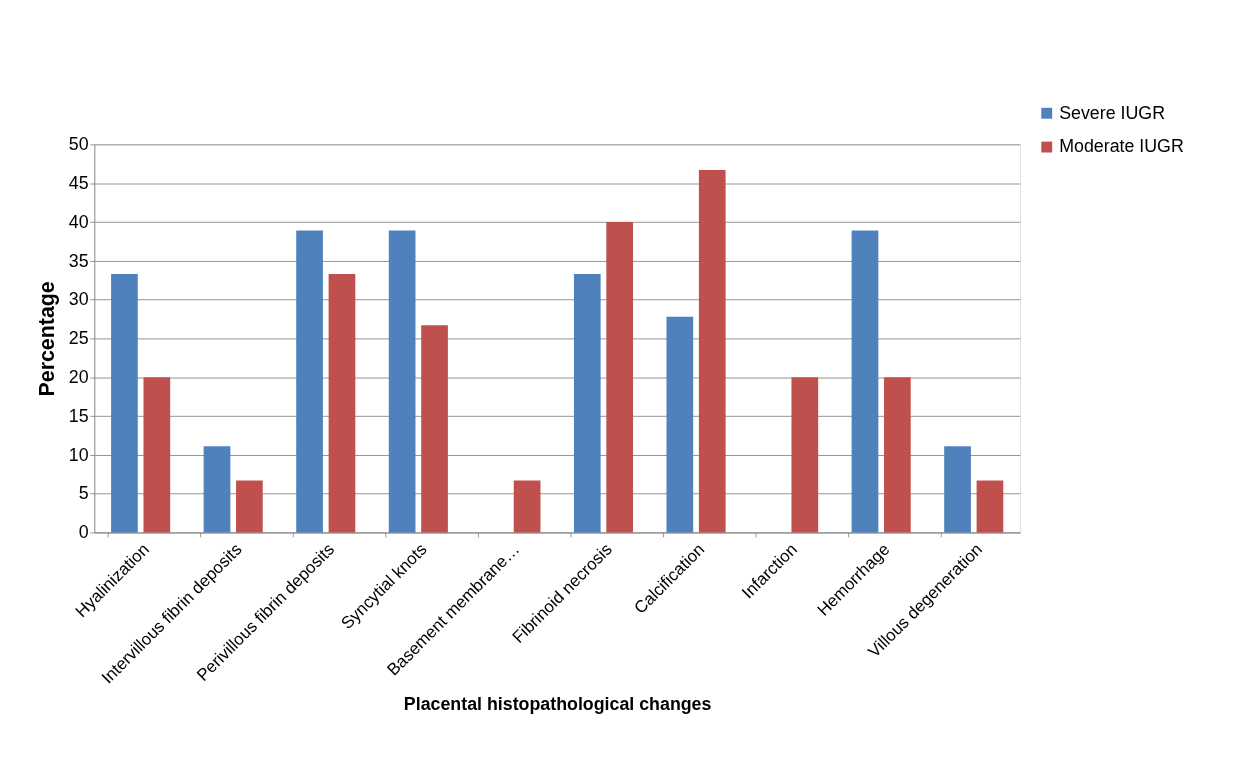  I want to click on y-tick-label: 0, so click(83, 532).